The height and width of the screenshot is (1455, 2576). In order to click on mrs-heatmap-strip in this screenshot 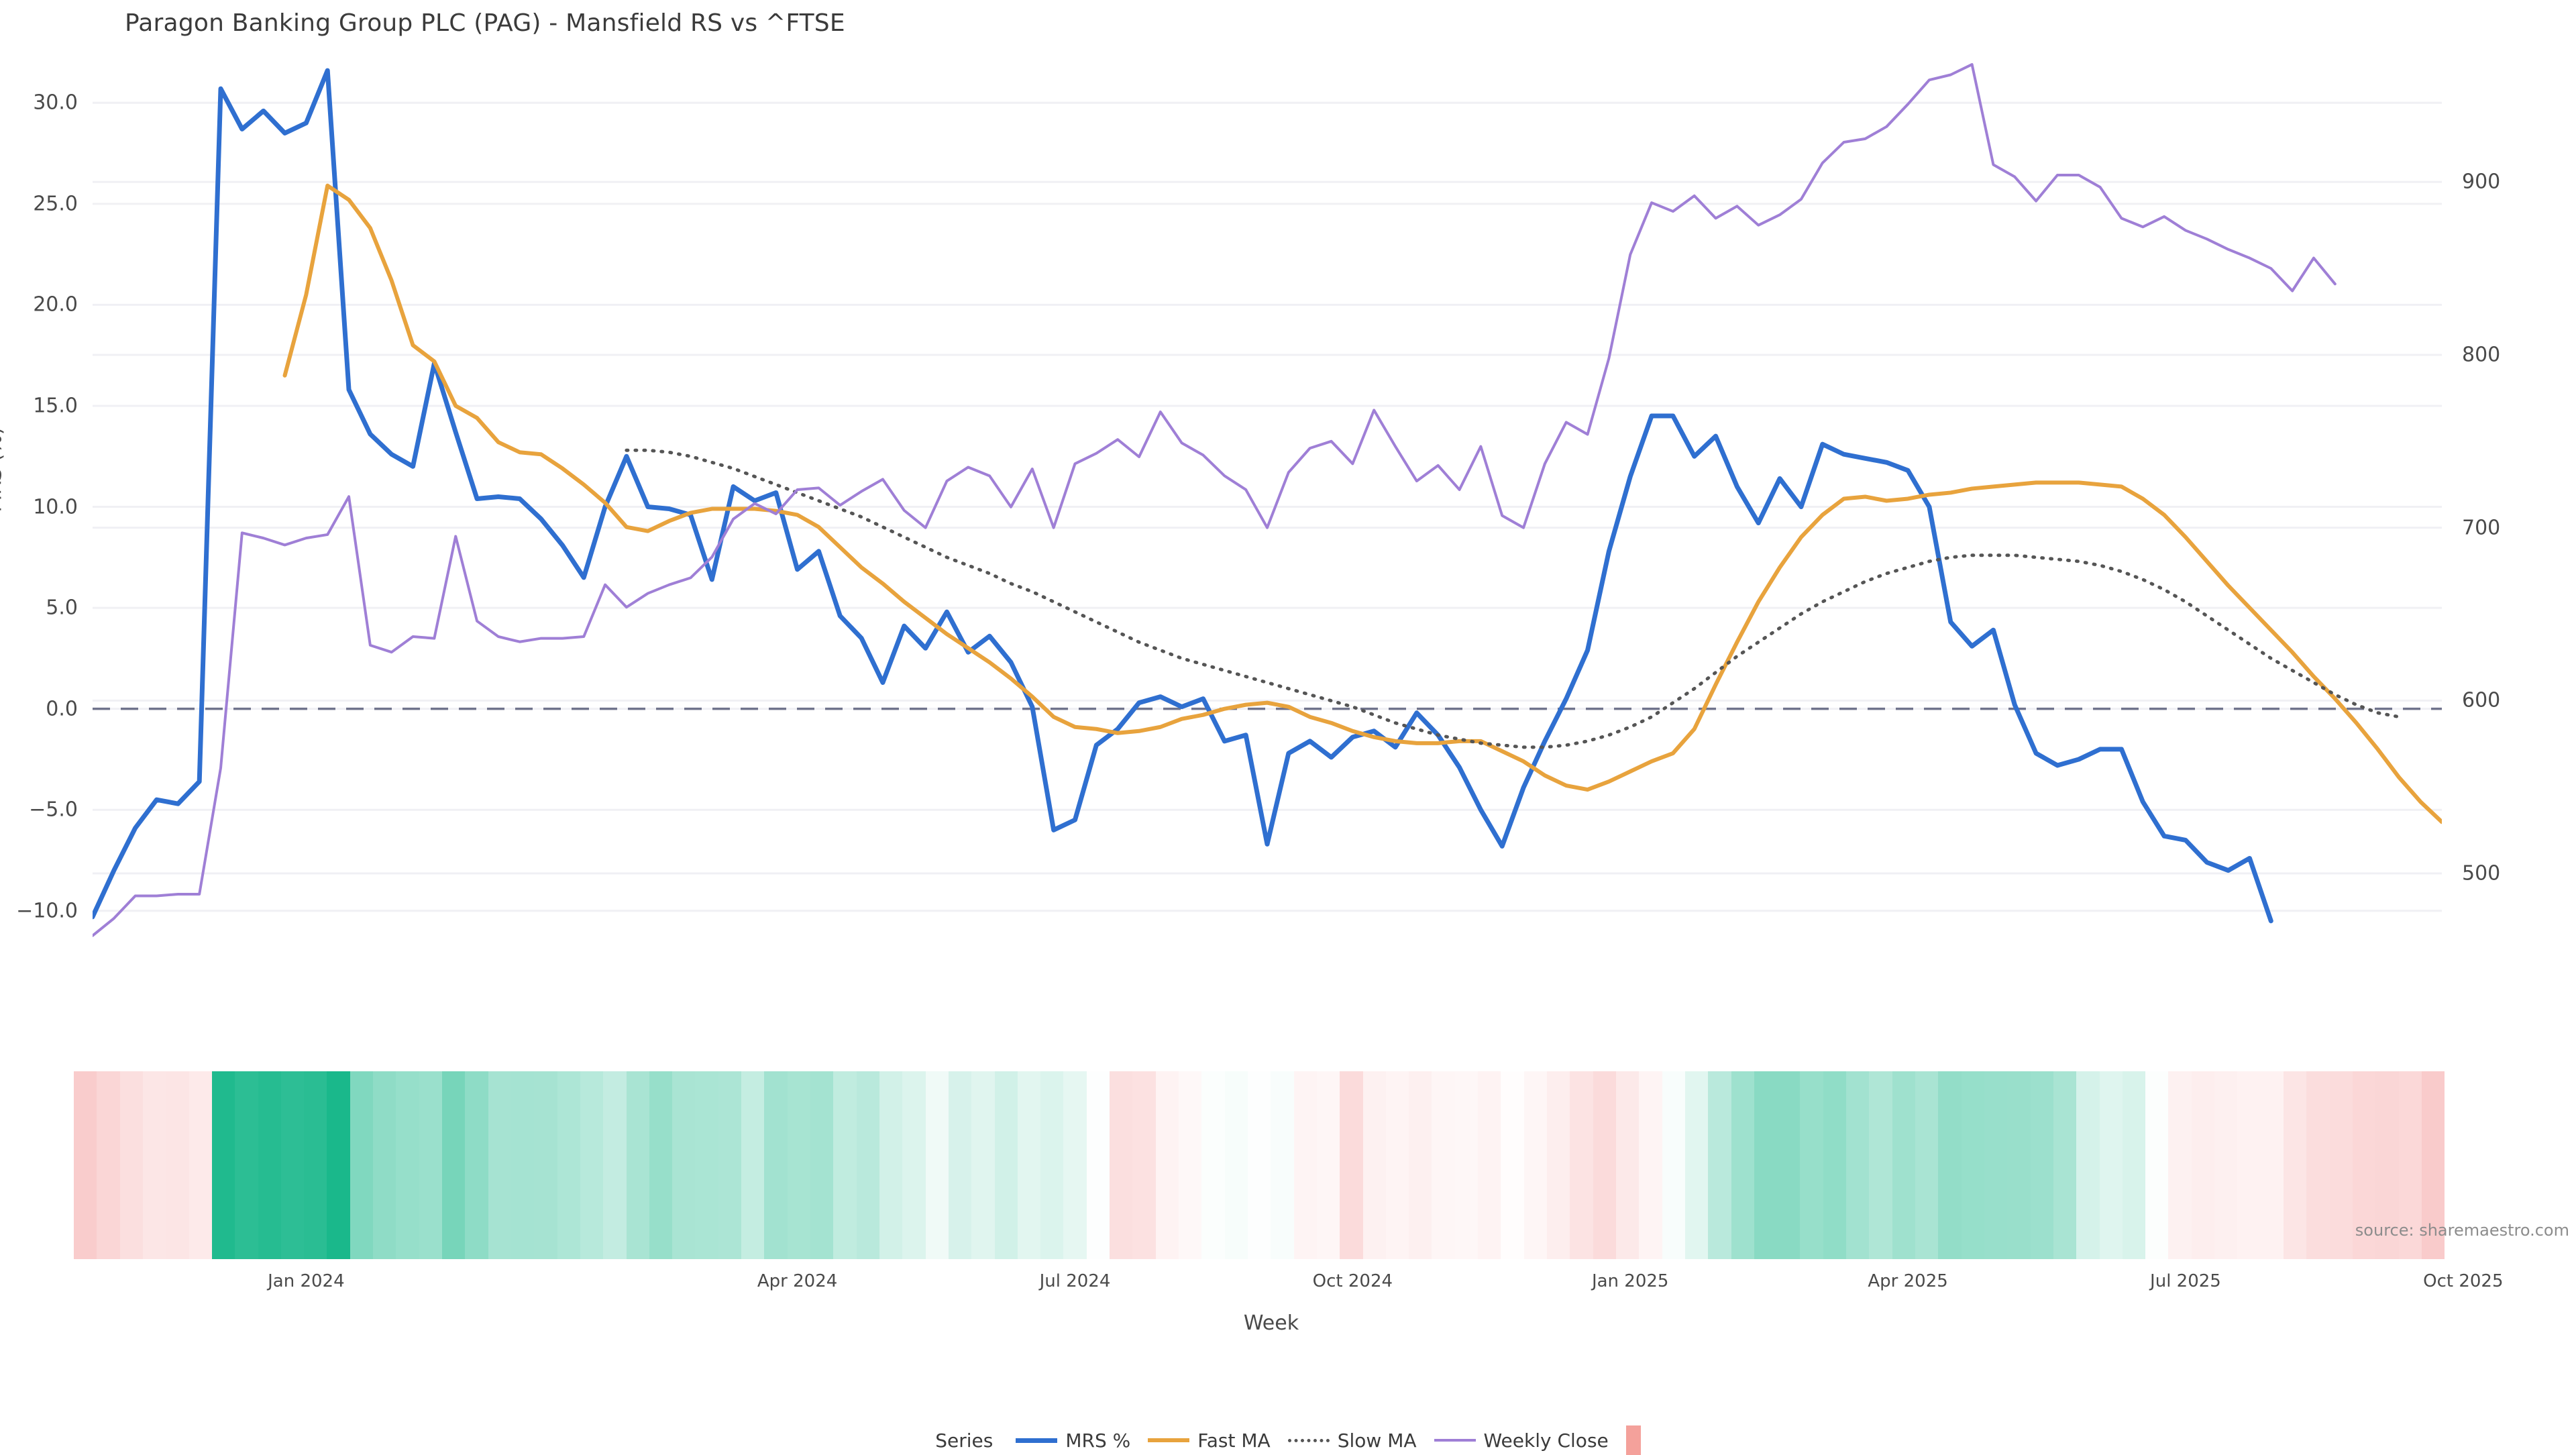, I will do `click(1259, 1165)`.